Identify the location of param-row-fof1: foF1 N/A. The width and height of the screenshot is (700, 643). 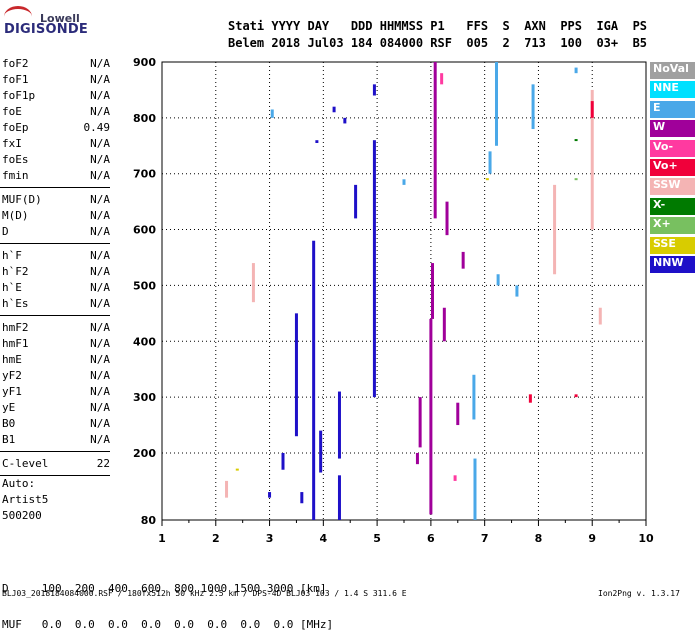
(56, 80).